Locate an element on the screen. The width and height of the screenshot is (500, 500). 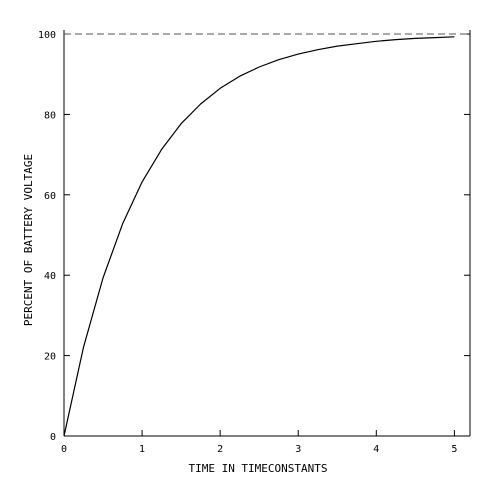
x-tick-label: 0 is located at coordinates (64, 449).